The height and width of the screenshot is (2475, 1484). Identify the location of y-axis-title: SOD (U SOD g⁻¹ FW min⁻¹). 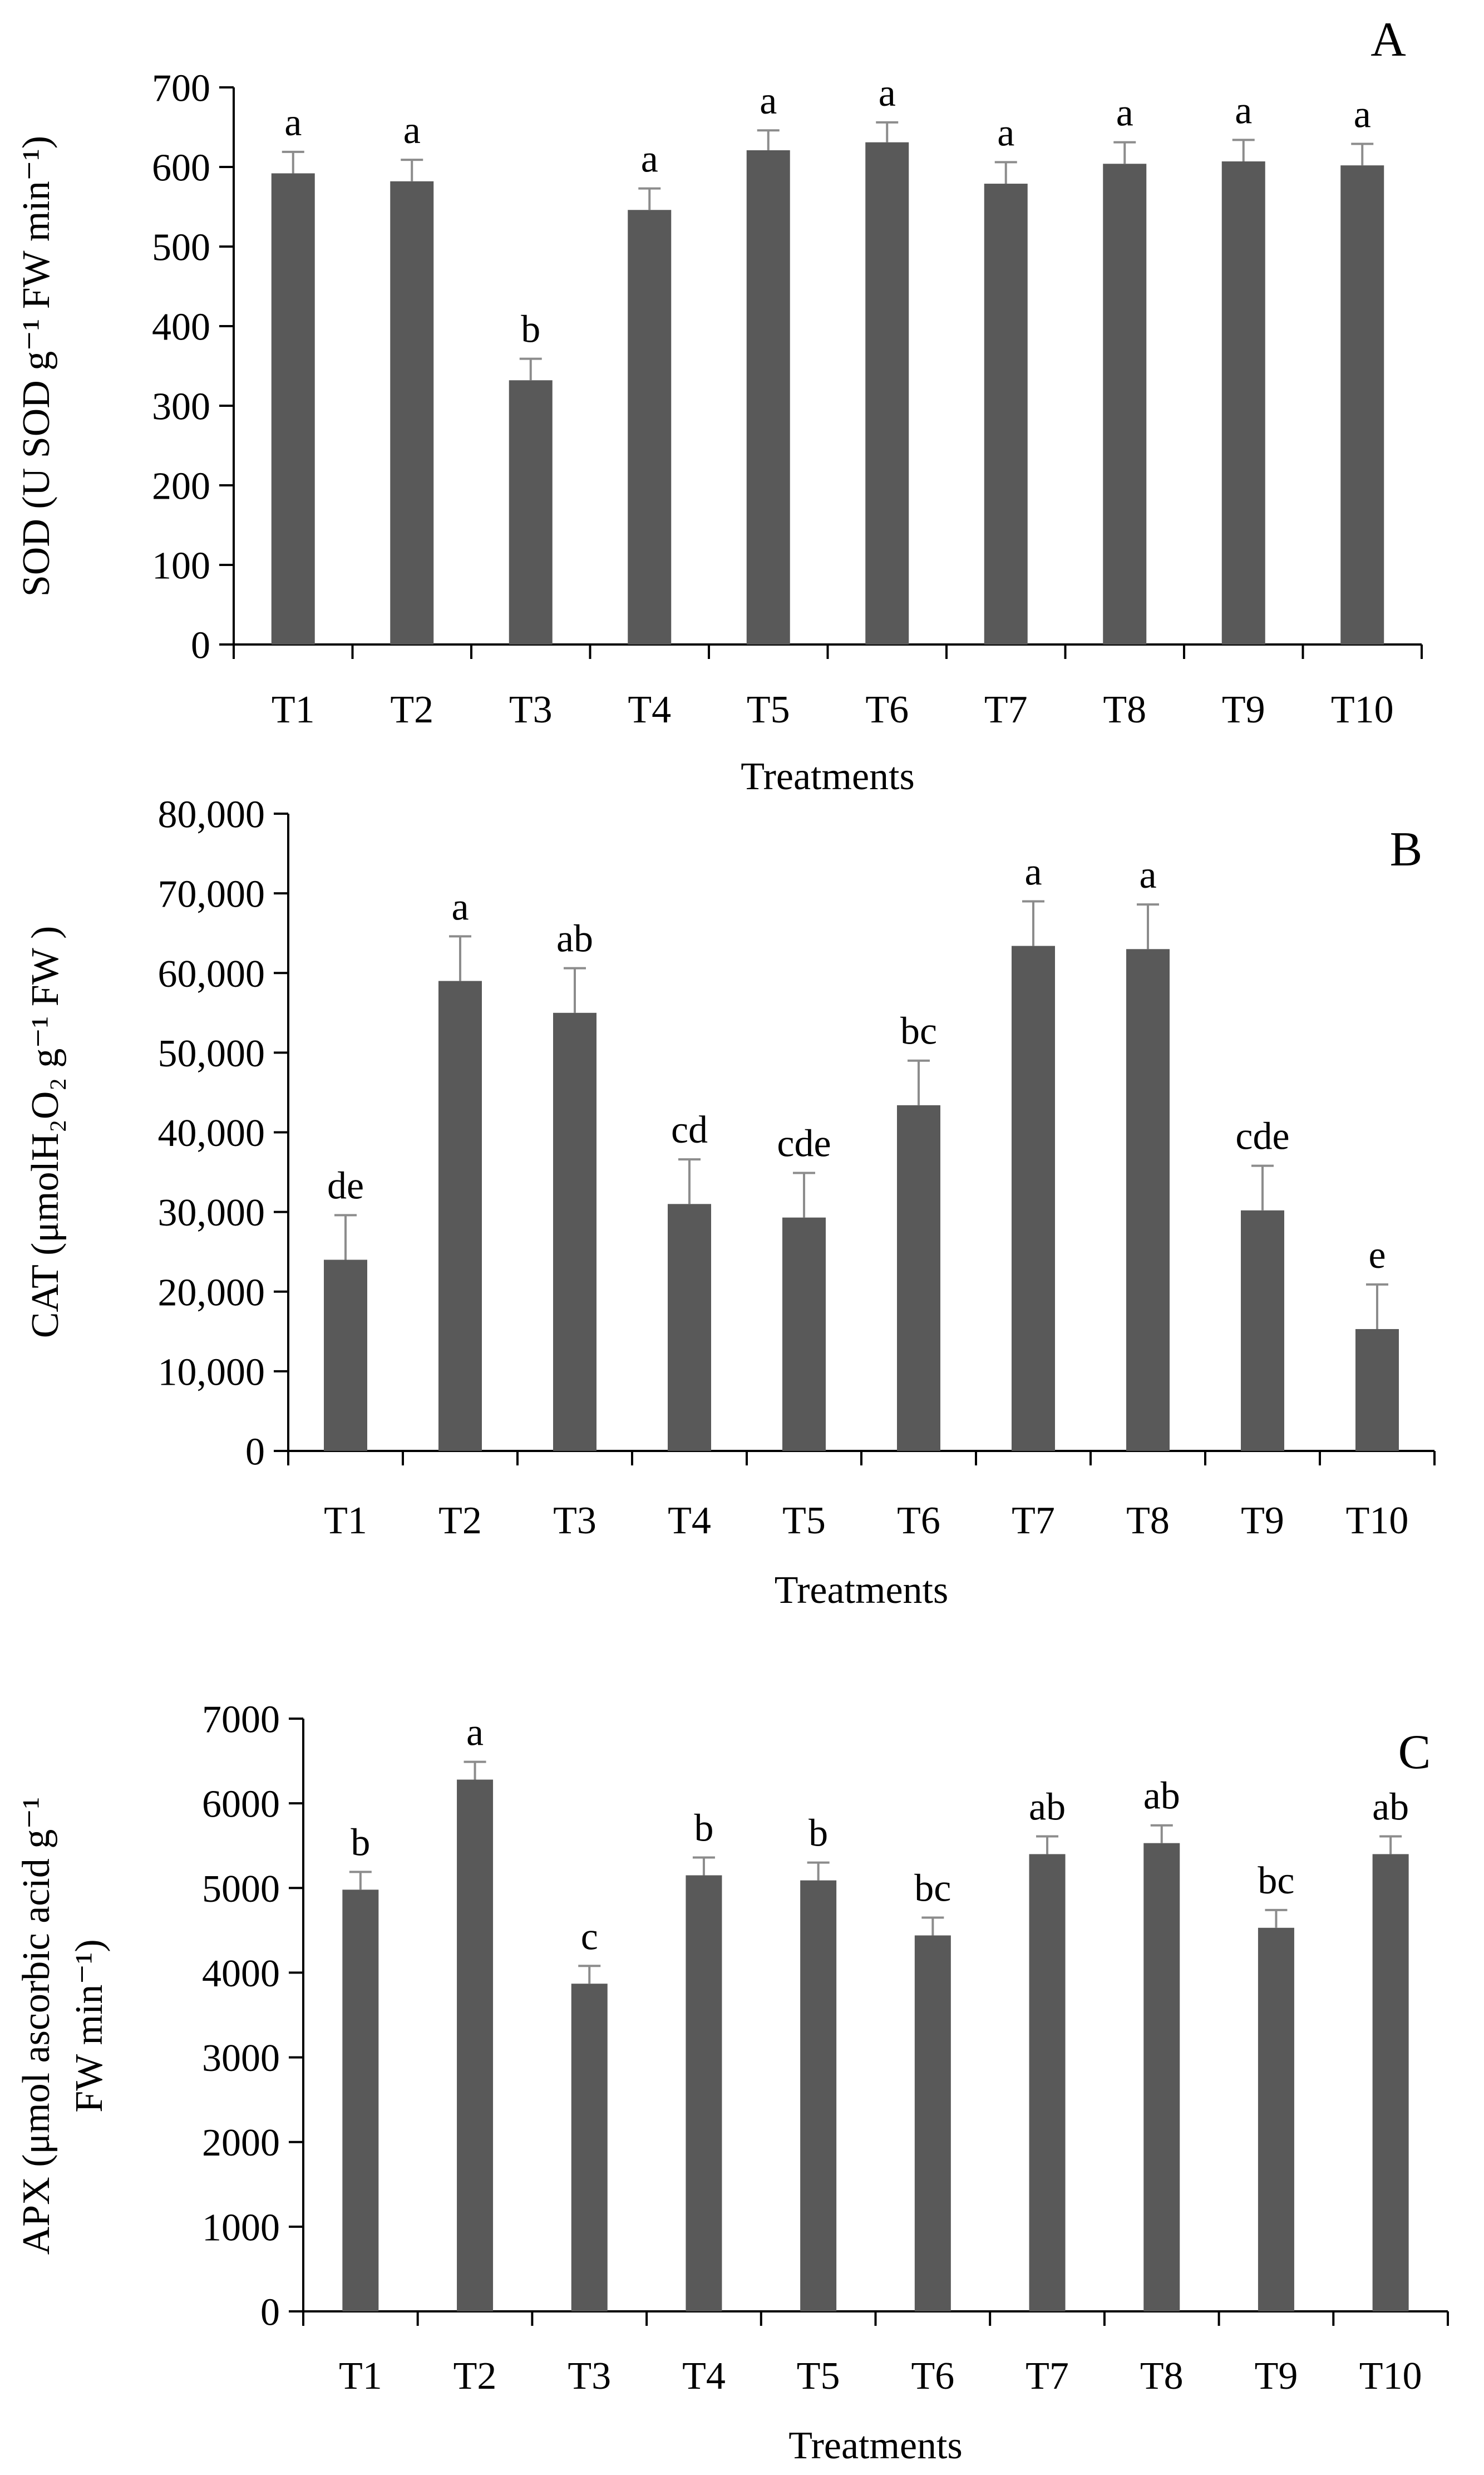
(37, 366).